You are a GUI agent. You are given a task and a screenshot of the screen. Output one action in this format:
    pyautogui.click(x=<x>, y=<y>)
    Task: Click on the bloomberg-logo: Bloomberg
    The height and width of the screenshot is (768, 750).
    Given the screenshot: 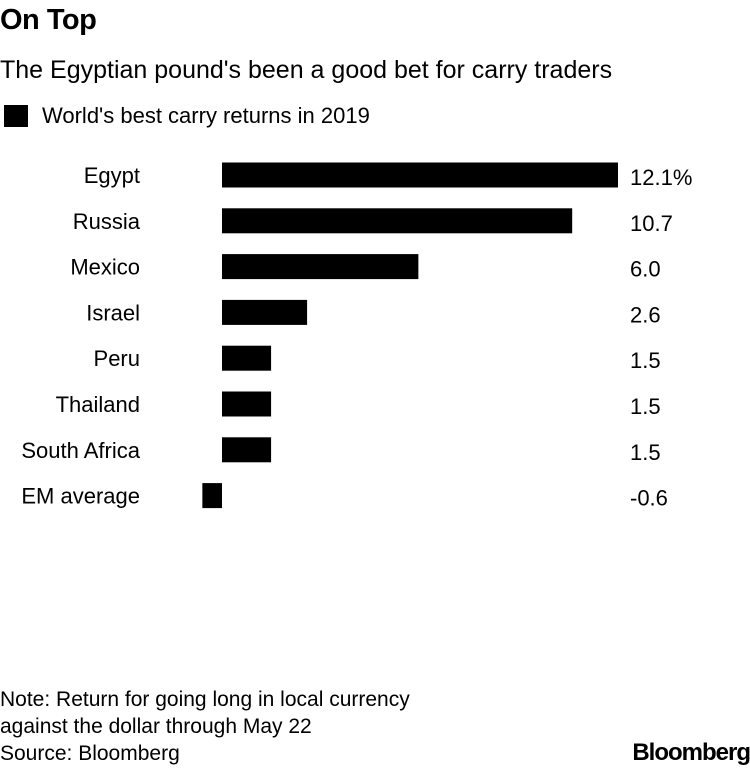 What is the action you would take?
    pyautogui.click(x=691, y=752)
    